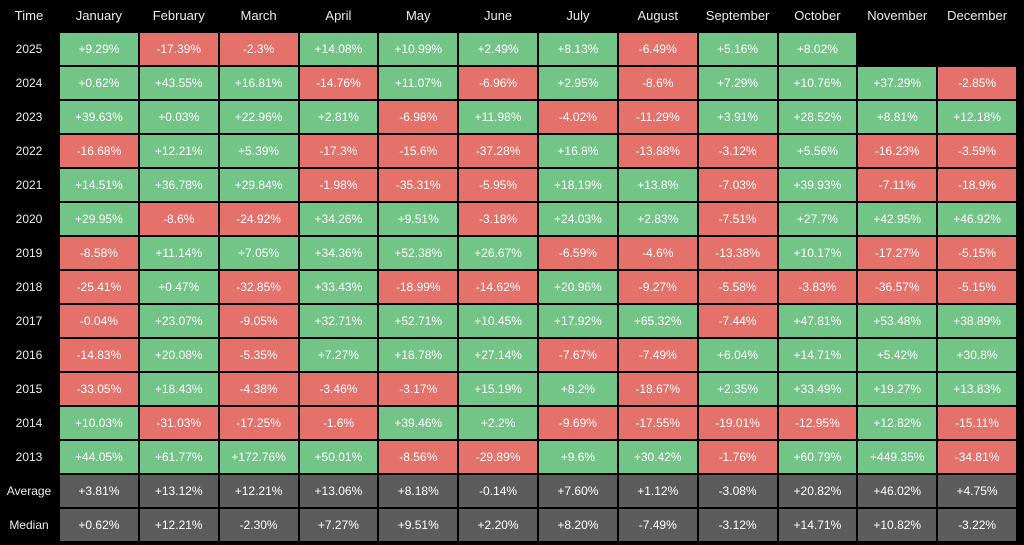 Image resolution: width=1024 pixels, height=545 pixels. What do you see at coordinates (99, 117) in the screenshot?
I see `return-cell: +39.63%` at bounding box center [99, 117].